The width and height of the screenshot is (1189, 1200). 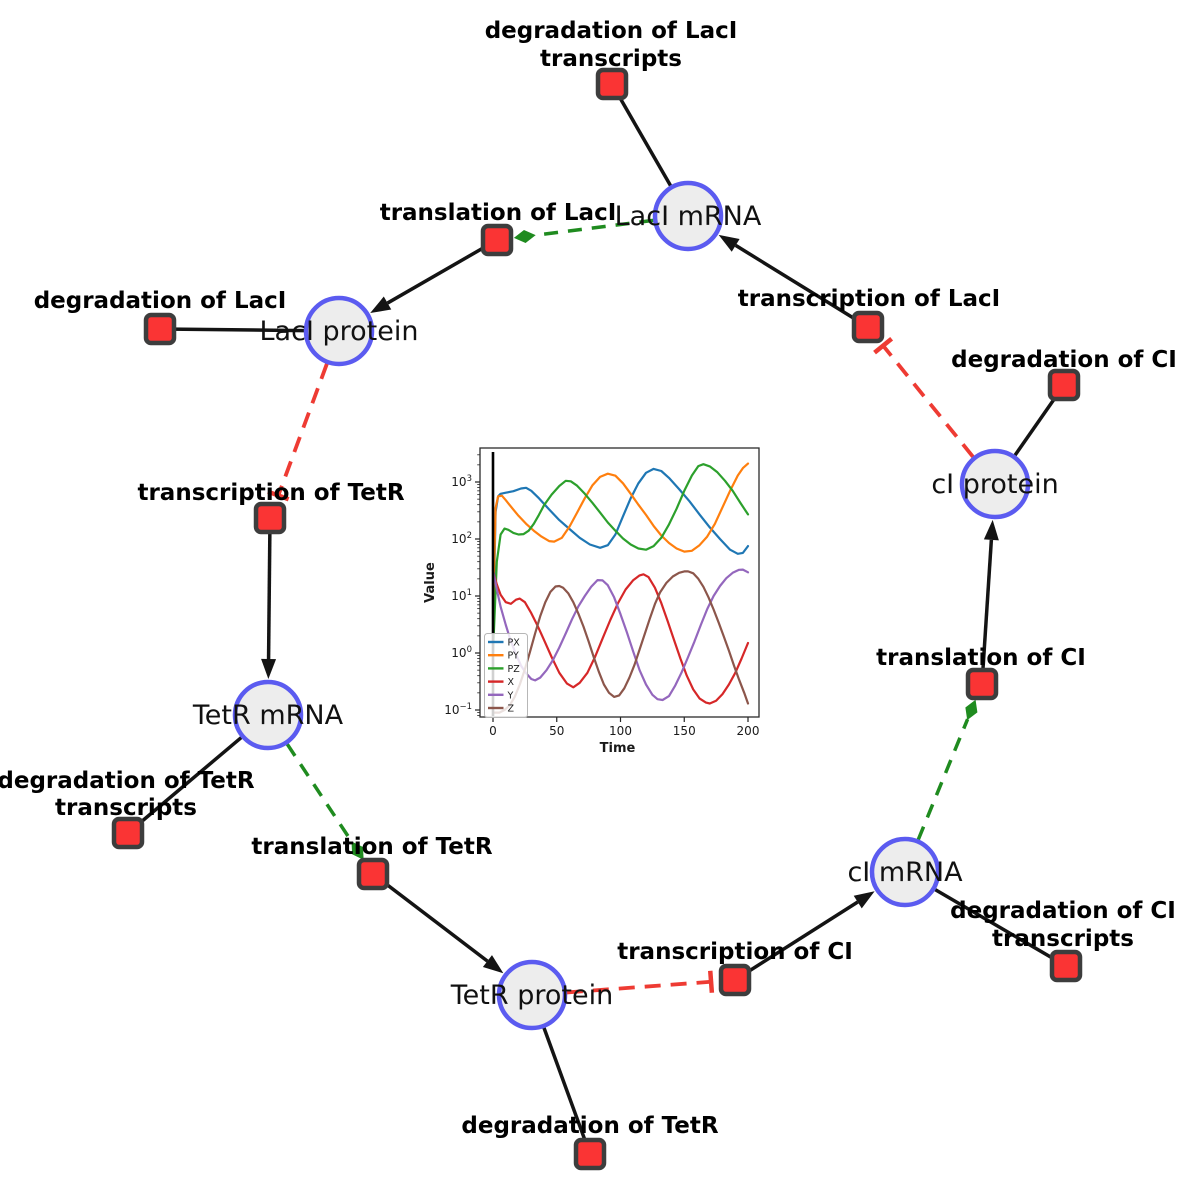 I want to click on reaction-label-transcription-laci: transcription of LacI, so click(x=869, y=299).